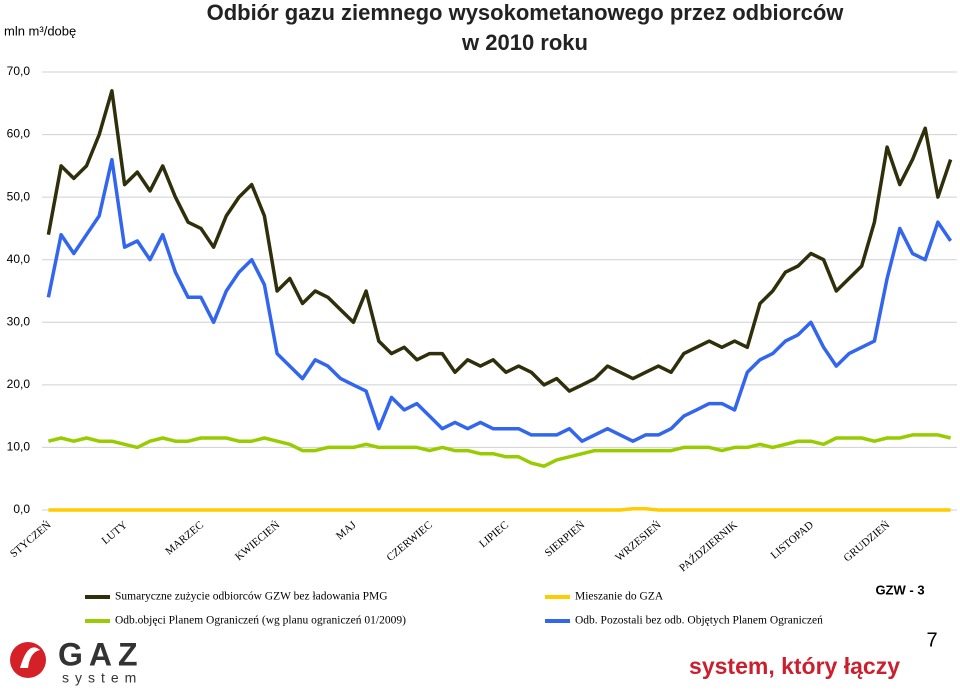  I want to click on y-tick-label: 40,0, so click(19, 259).